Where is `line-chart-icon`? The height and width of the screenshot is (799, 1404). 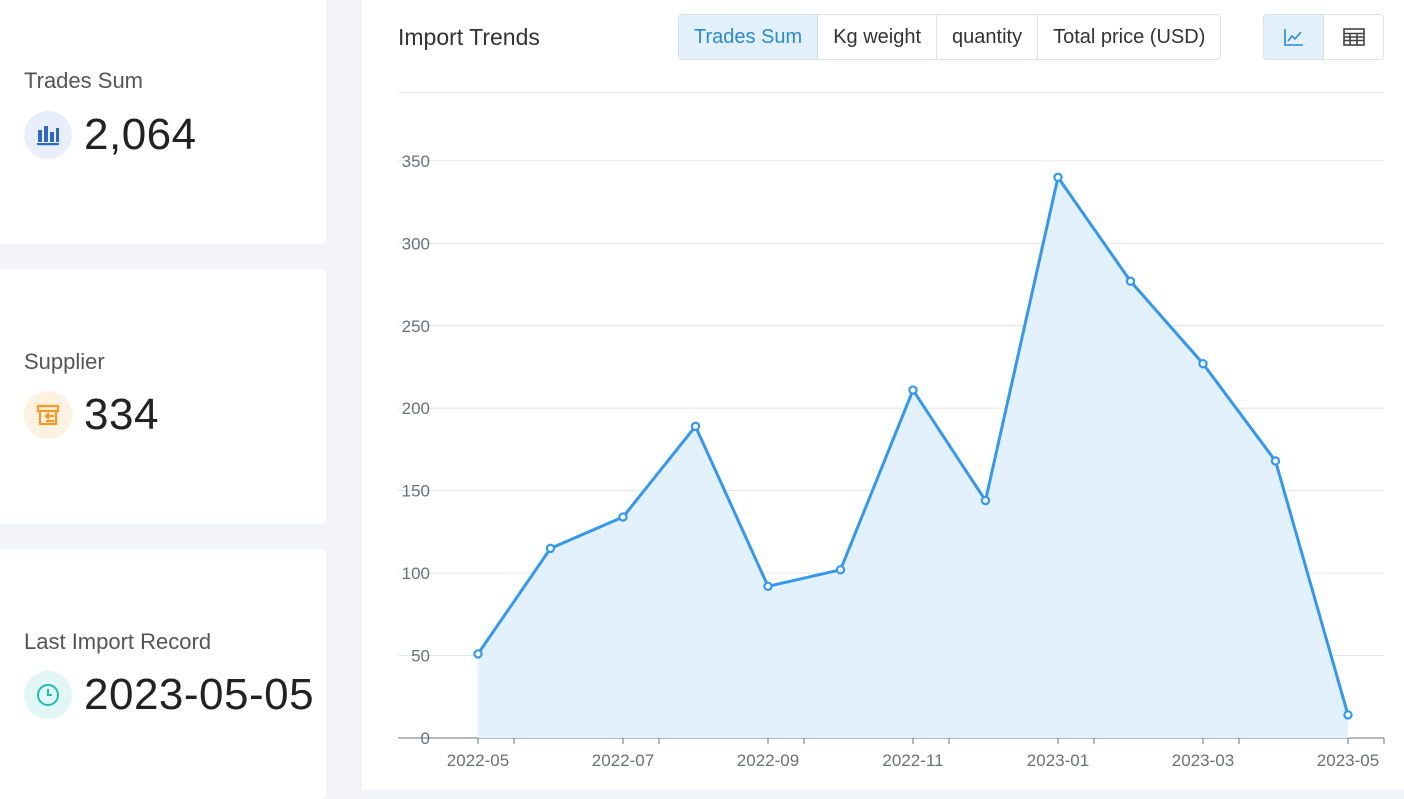
line-chart-icon is located at coordinates (1293, 37).